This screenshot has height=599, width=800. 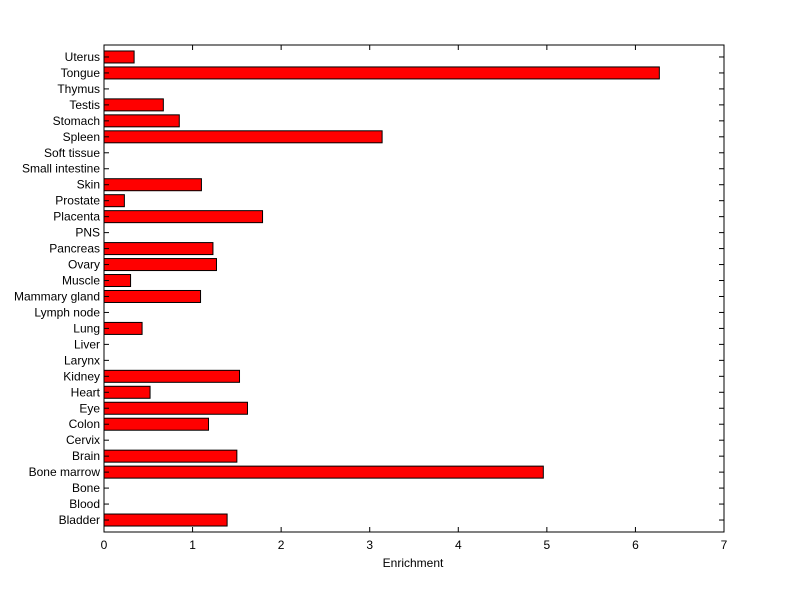 What do you see at coordinates (458, 545) in the screenshot?
I see `x-tick-label: 4` at bounding box center [458, 545].